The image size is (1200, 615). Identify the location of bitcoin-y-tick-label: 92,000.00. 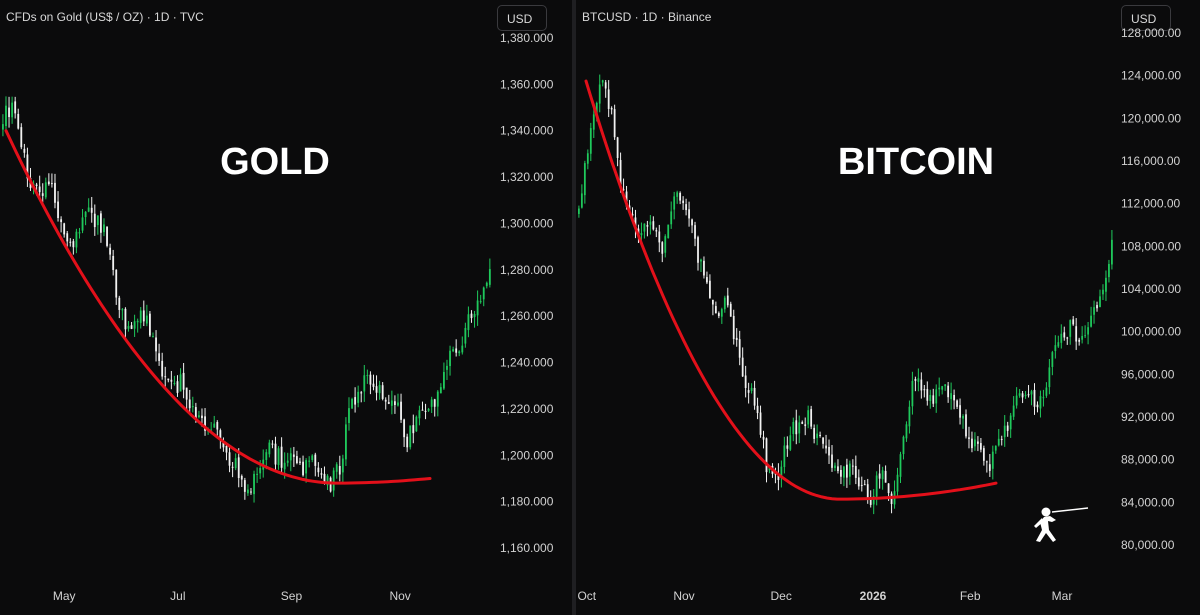
(1148, 417).